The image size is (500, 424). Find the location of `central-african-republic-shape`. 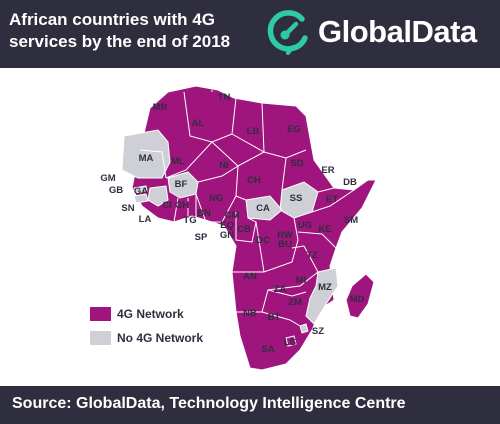

central-african-republic-shape is located at coordinates (264, 208).